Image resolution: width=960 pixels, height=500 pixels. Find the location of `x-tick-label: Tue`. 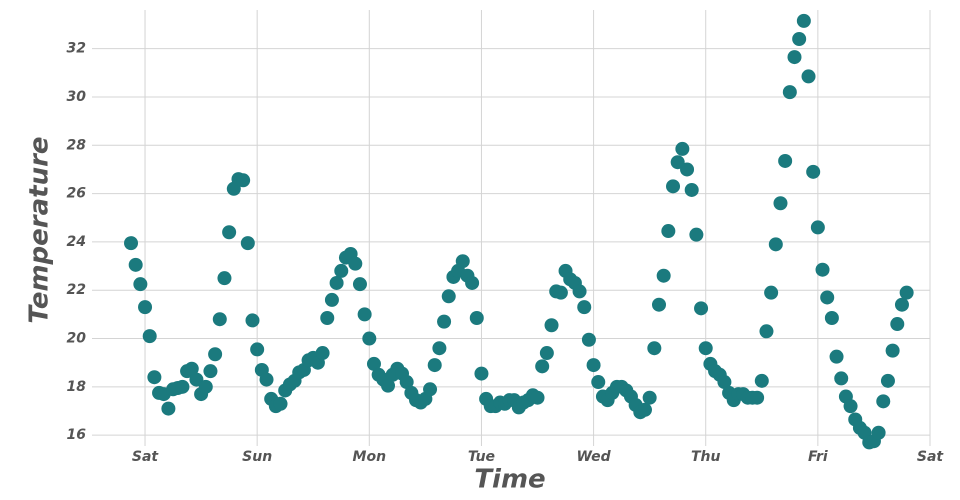

x-tick-label: Tue is located at coordinates (481, 457).